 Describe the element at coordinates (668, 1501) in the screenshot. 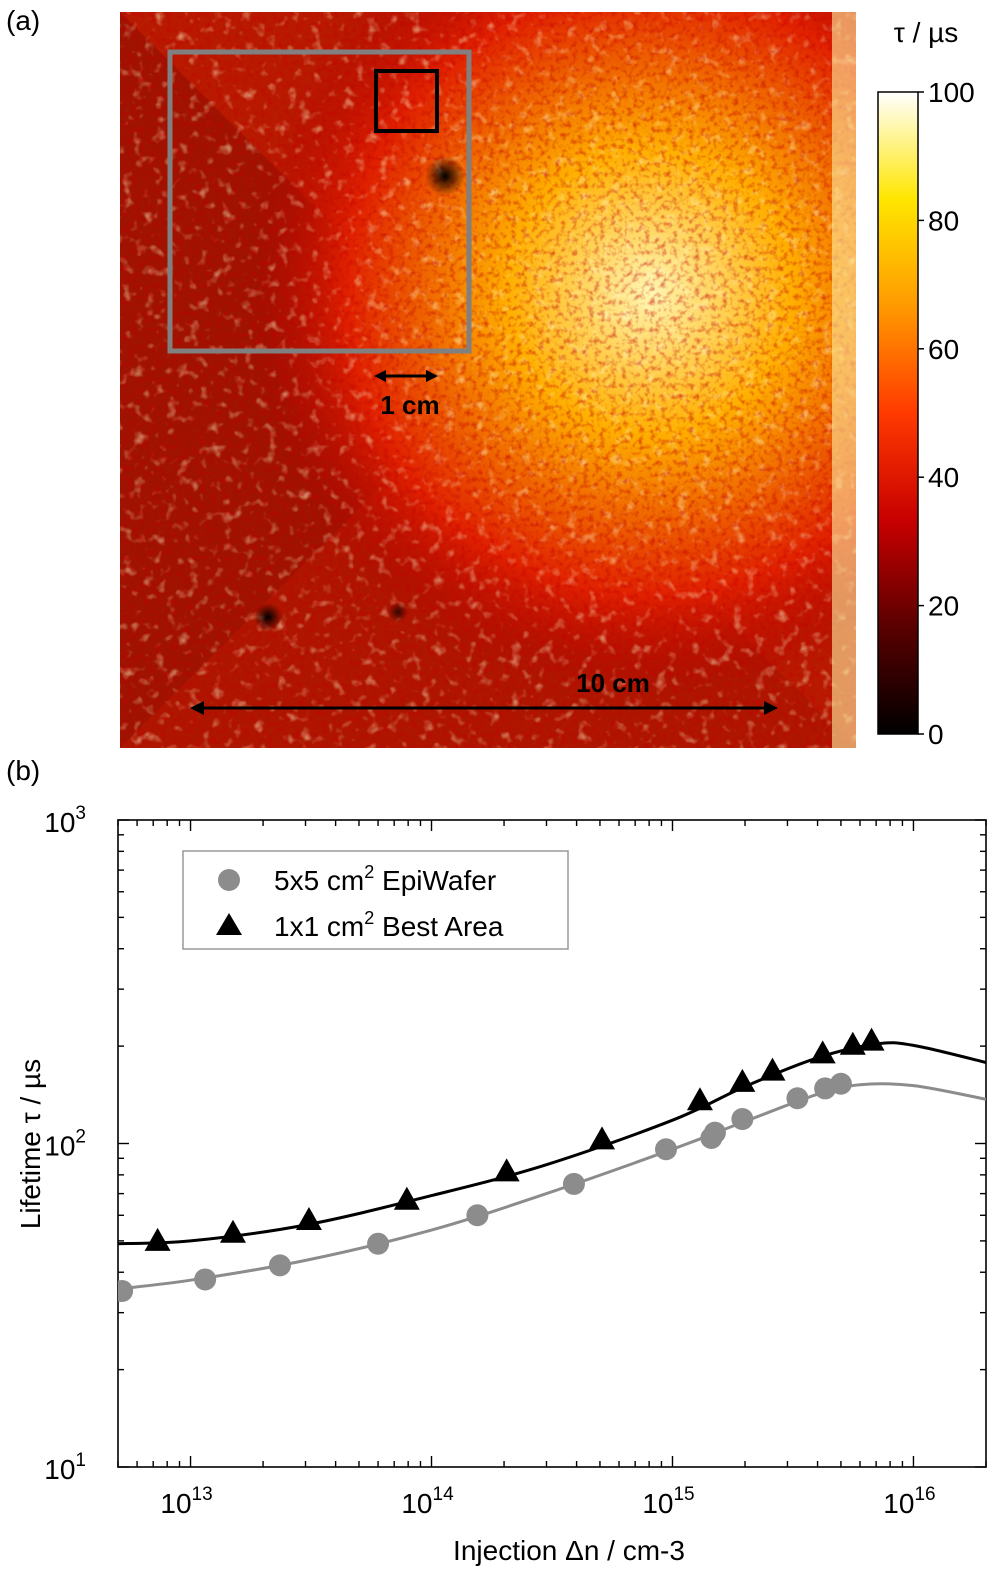

I see `x-tick-label: 1015` at that location.